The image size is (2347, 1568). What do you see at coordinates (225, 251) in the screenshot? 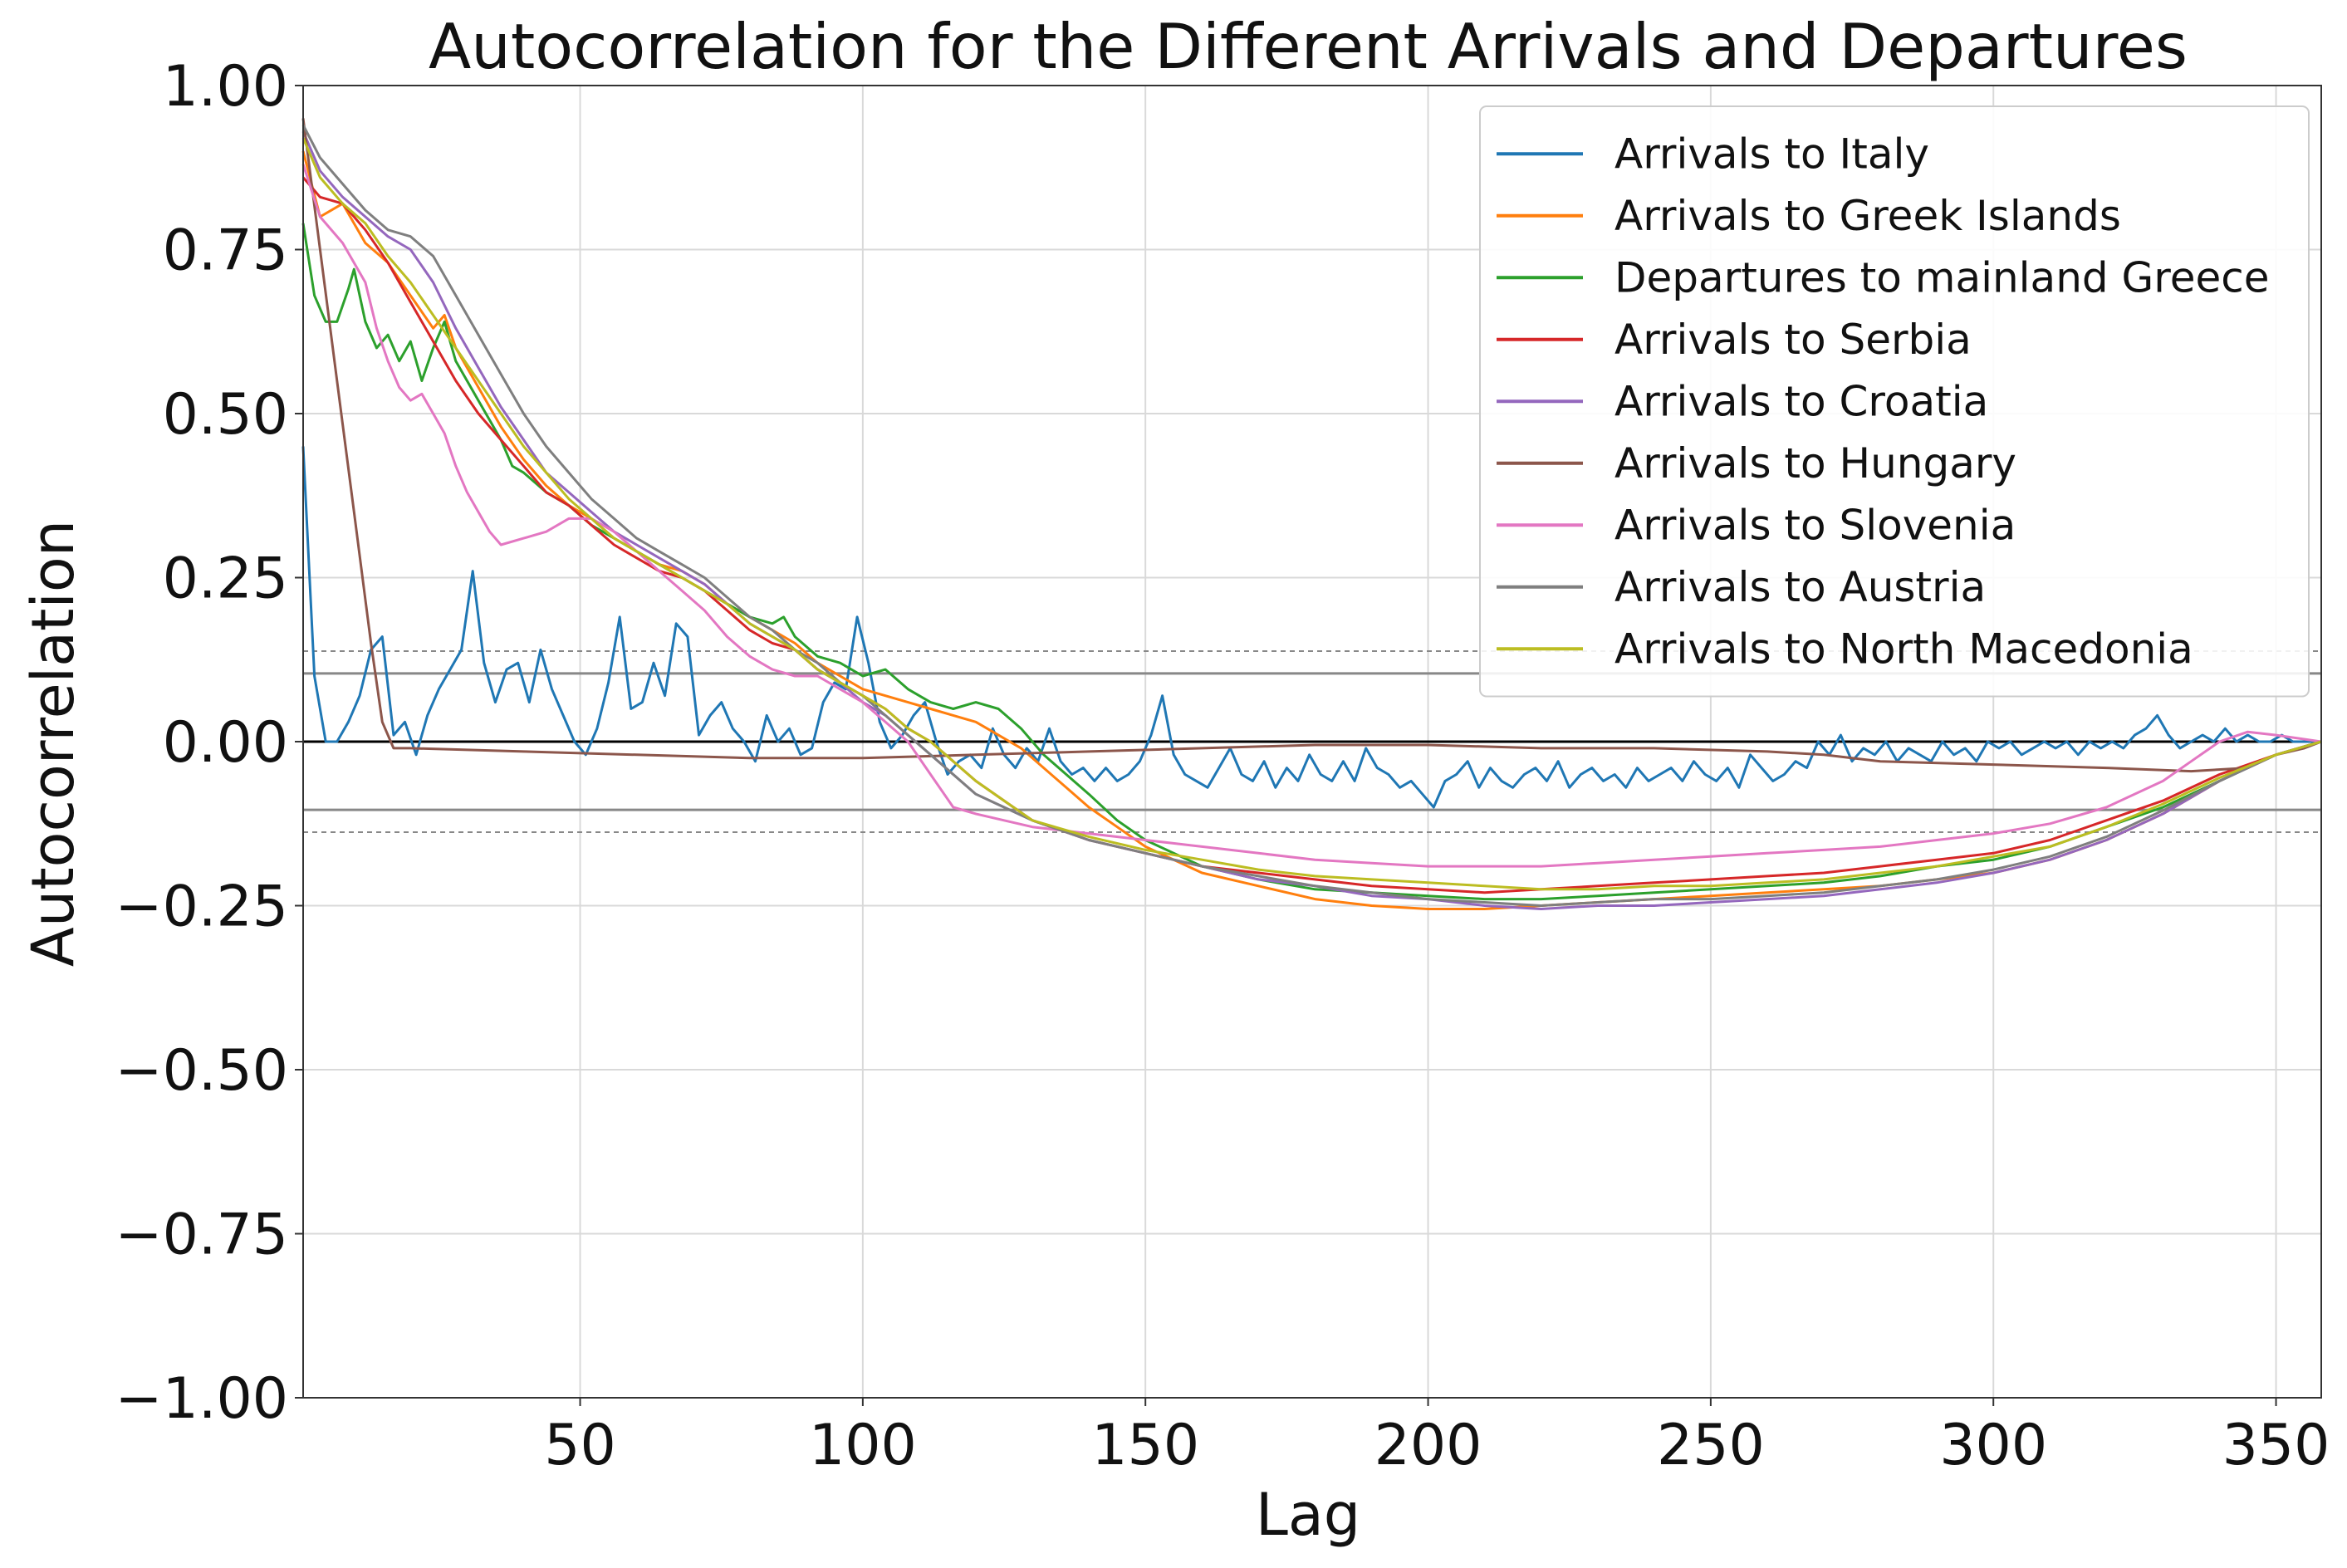
I see `y-tick-label: 0.75` at bounding box center [225, 251].